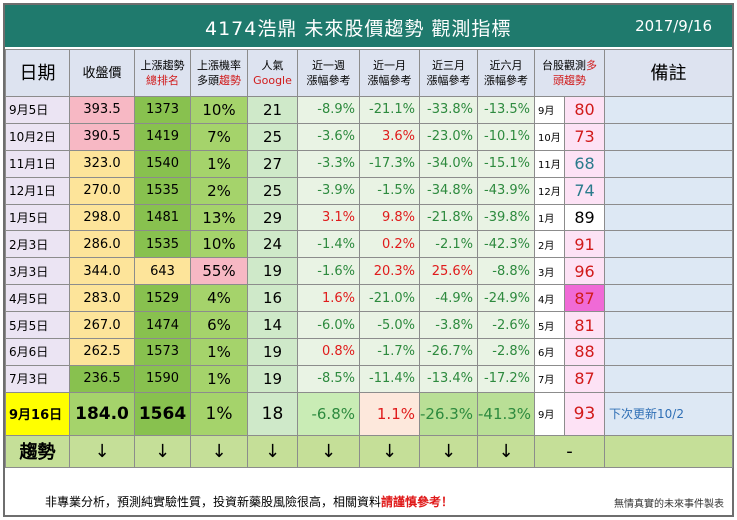 The height and width of the screenshot is (520, 737). What do you see at coordinates (37, 352) in the screenshot?
I see `row-date: 6月6日` at bounding box center [37, 352].